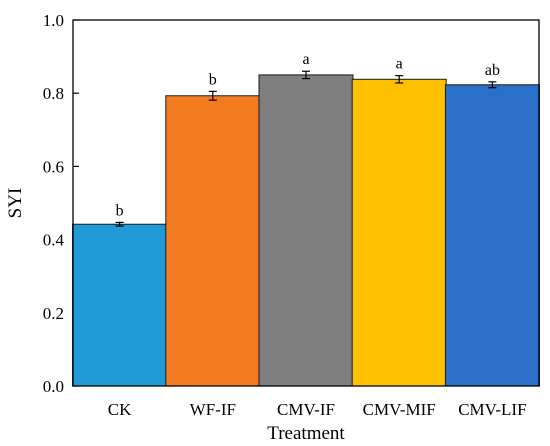 The width and height of the screenshot is (550, 446). What do you see at coordinates (53, 20) in the screenshot?
I see `y-tick-label: 1.0` at bounding box center [53, 20].